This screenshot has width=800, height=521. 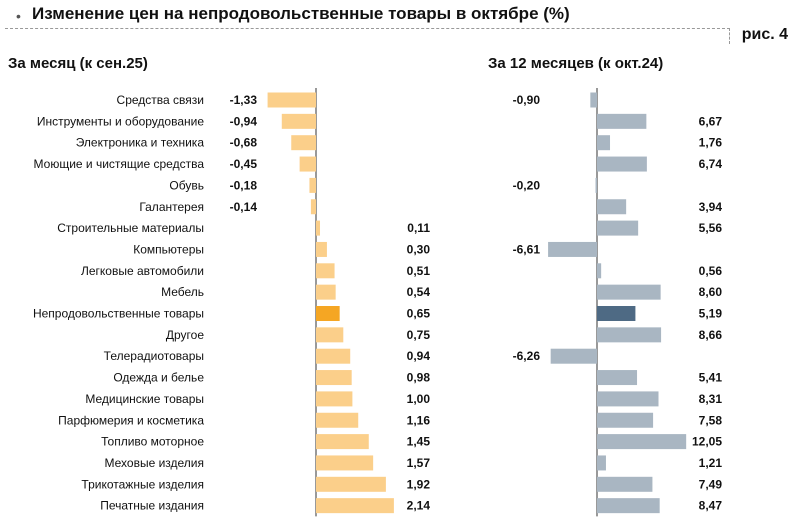 I want to click on category-label-18: Трикотажные изделия, so click(x=142, y=484).